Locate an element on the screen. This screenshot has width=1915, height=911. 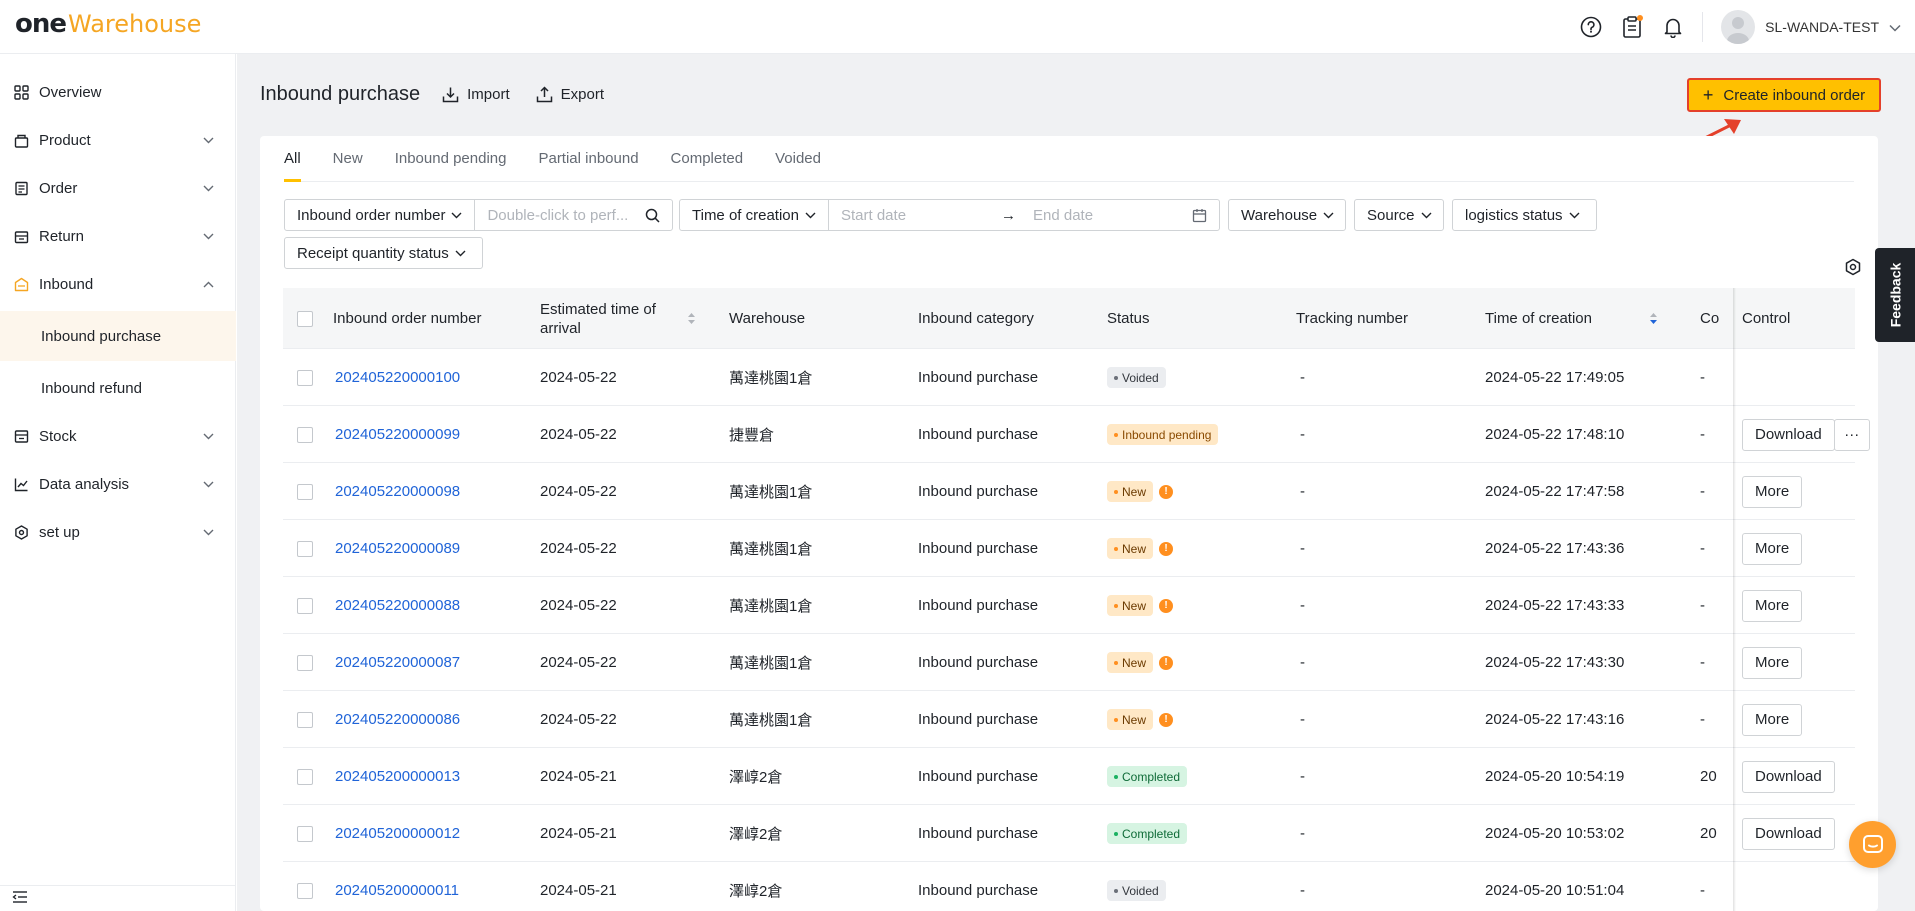
clipboard-icon is located at coordinates (1632, 27).